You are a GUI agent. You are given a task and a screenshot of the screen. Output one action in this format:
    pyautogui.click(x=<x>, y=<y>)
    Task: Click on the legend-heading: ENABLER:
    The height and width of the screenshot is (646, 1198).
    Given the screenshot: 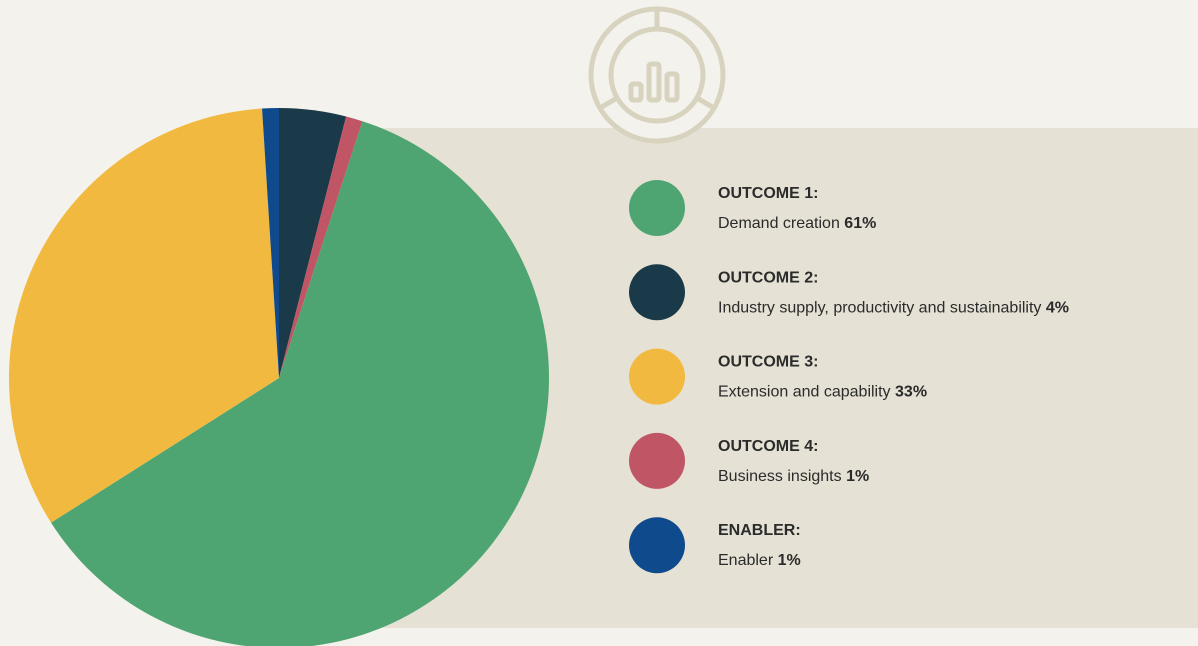 What is the action you would take?
    pyautogui.click(x=759, y=530)
    